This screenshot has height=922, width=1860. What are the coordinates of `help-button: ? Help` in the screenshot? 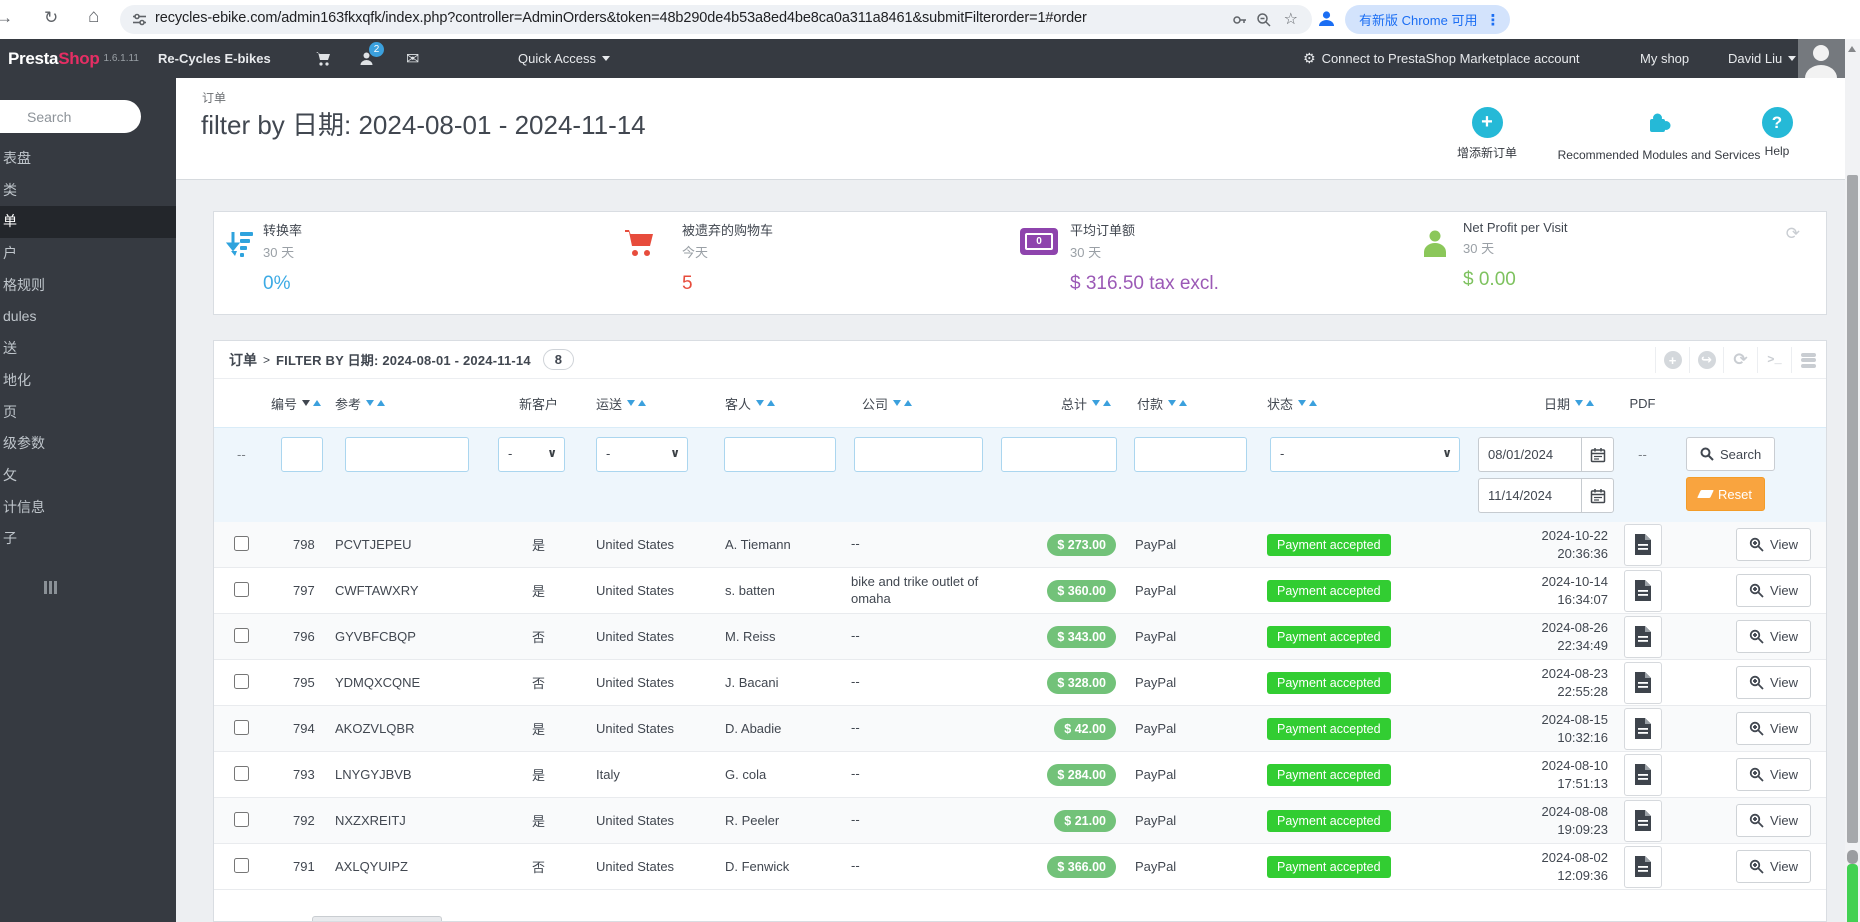 It's located at (1777, 132).